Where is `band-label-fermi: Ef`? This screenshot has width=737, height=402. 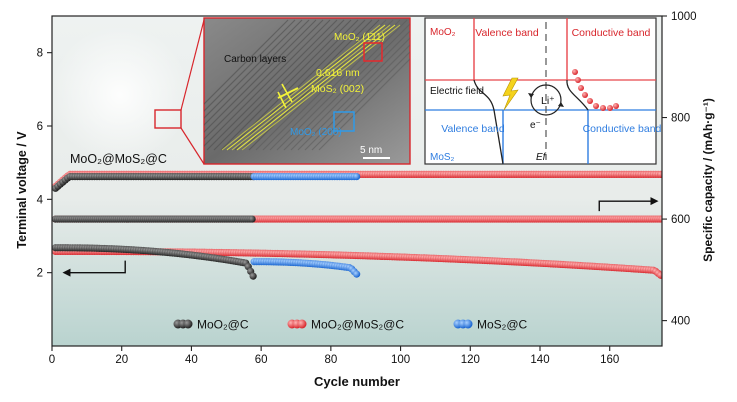
band-label-fermi: Ef is located at coordinates (541, 157).